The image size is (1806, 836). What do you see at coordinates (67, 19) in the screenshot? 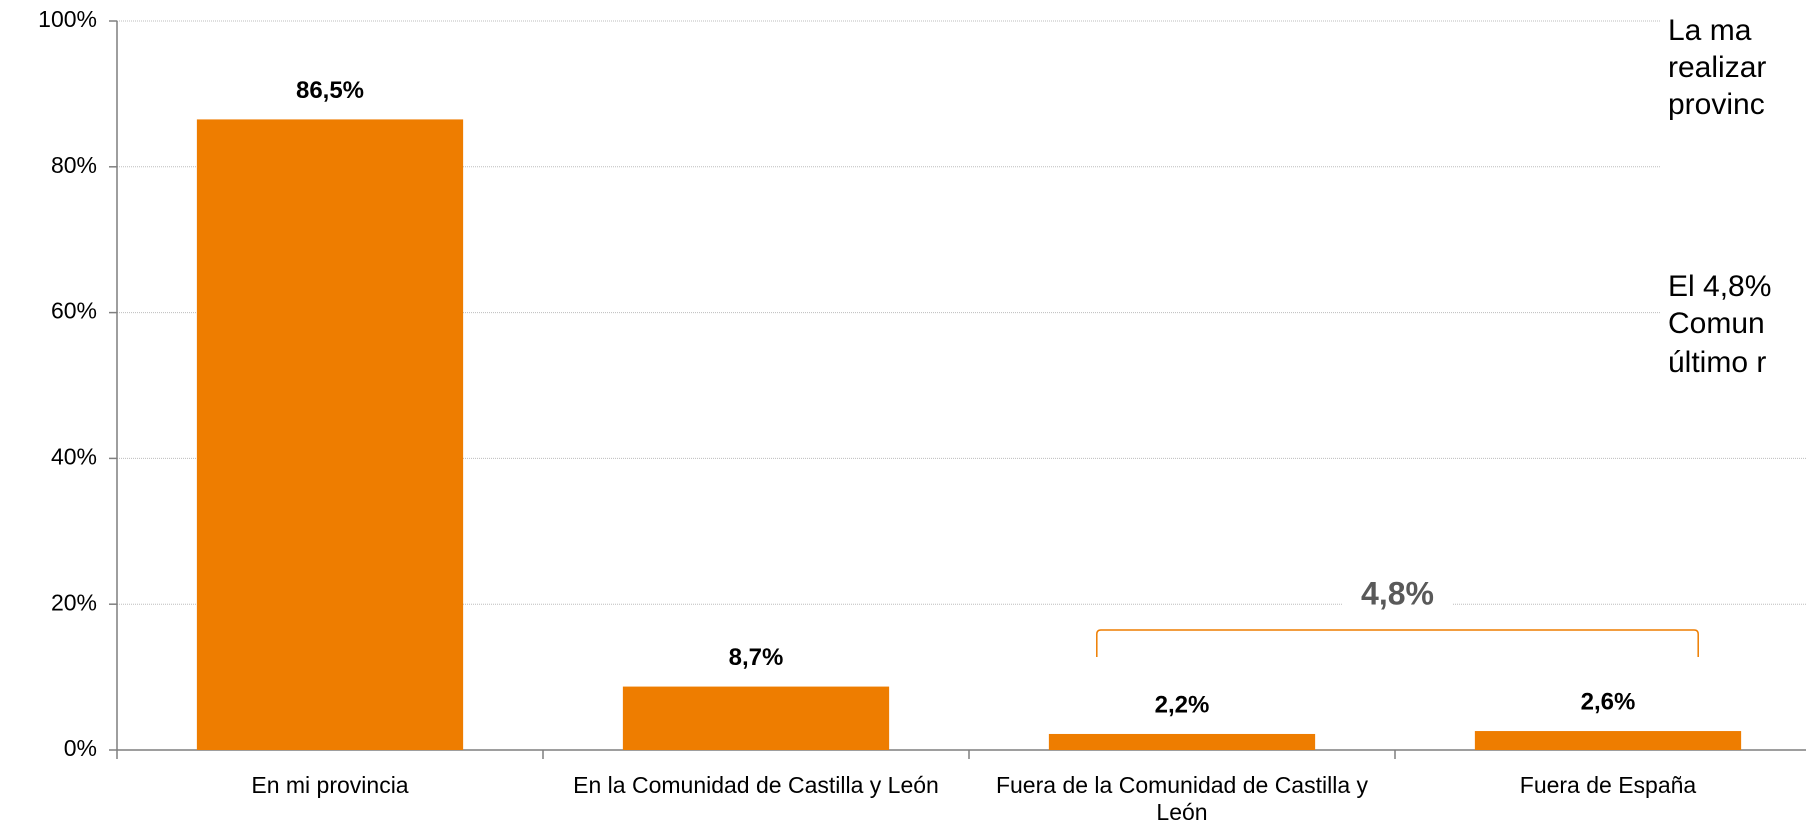
I see `y-tick-label: 100%` at bounding box center [67, 19].